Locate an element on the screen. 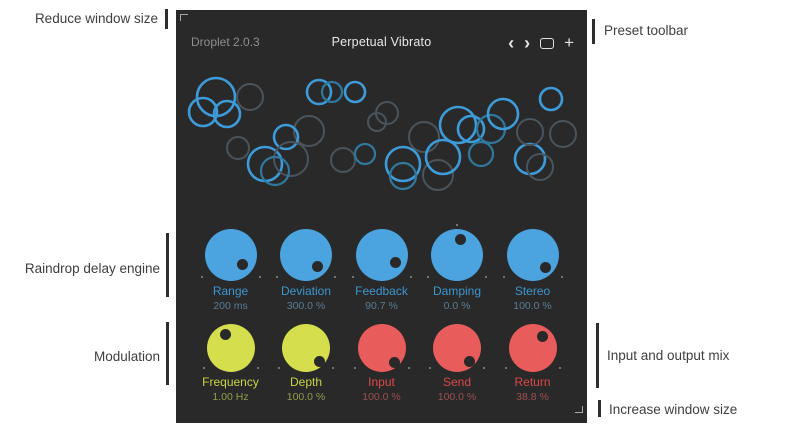 The width and height of the screenshot is (796, 431). knob-label: Return is located at coordinates (532, 382).